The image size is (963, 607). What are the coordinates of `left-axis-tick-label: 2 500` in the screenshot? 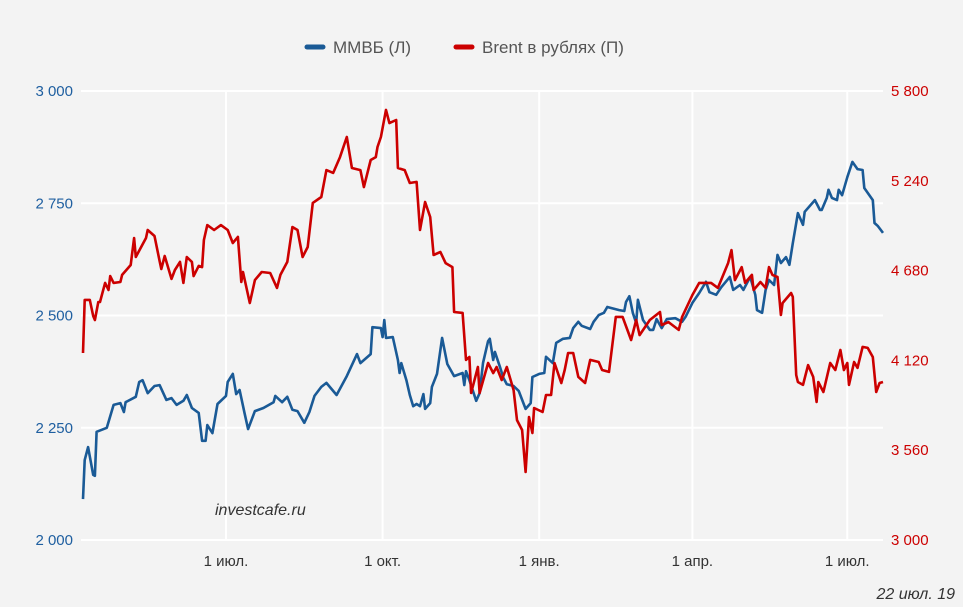 It's located at (54, 316).